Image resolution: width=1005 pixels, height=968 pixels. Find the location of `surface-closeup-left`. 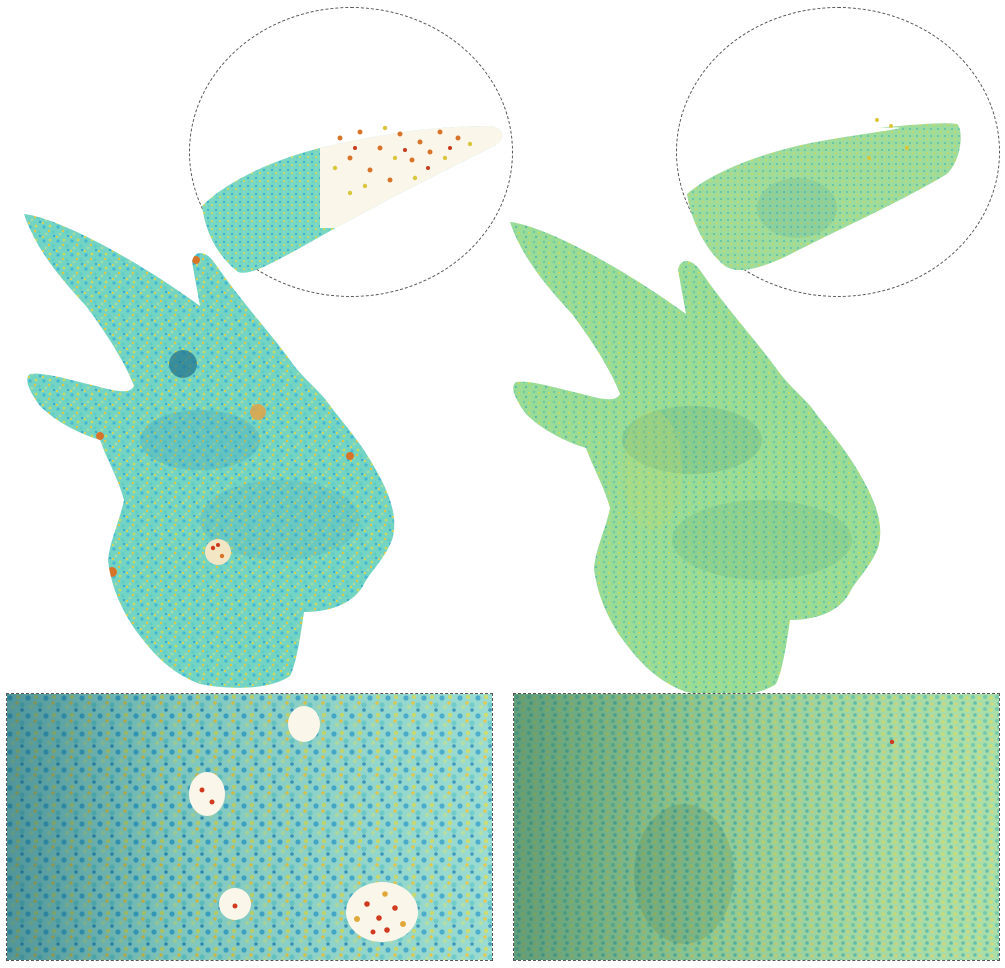

surface-closeup-left is located at coordinates (249, 827).